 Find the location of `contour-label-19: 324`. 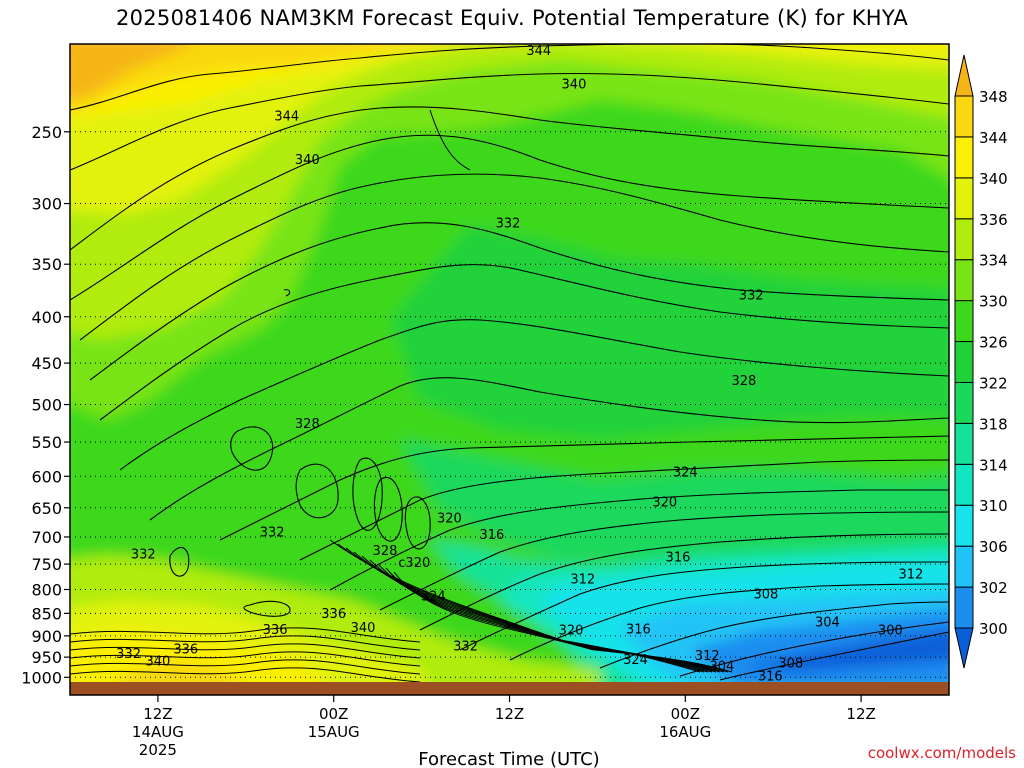

contour-label-19: 324 is located at coordinates (433, 596).